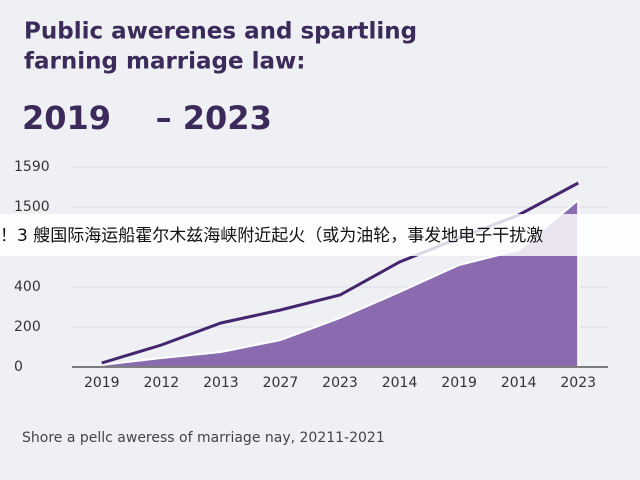  Describe the element at coordinates (32, 167) in the screenshot. I see `y-tick-label: 1590` at that location.